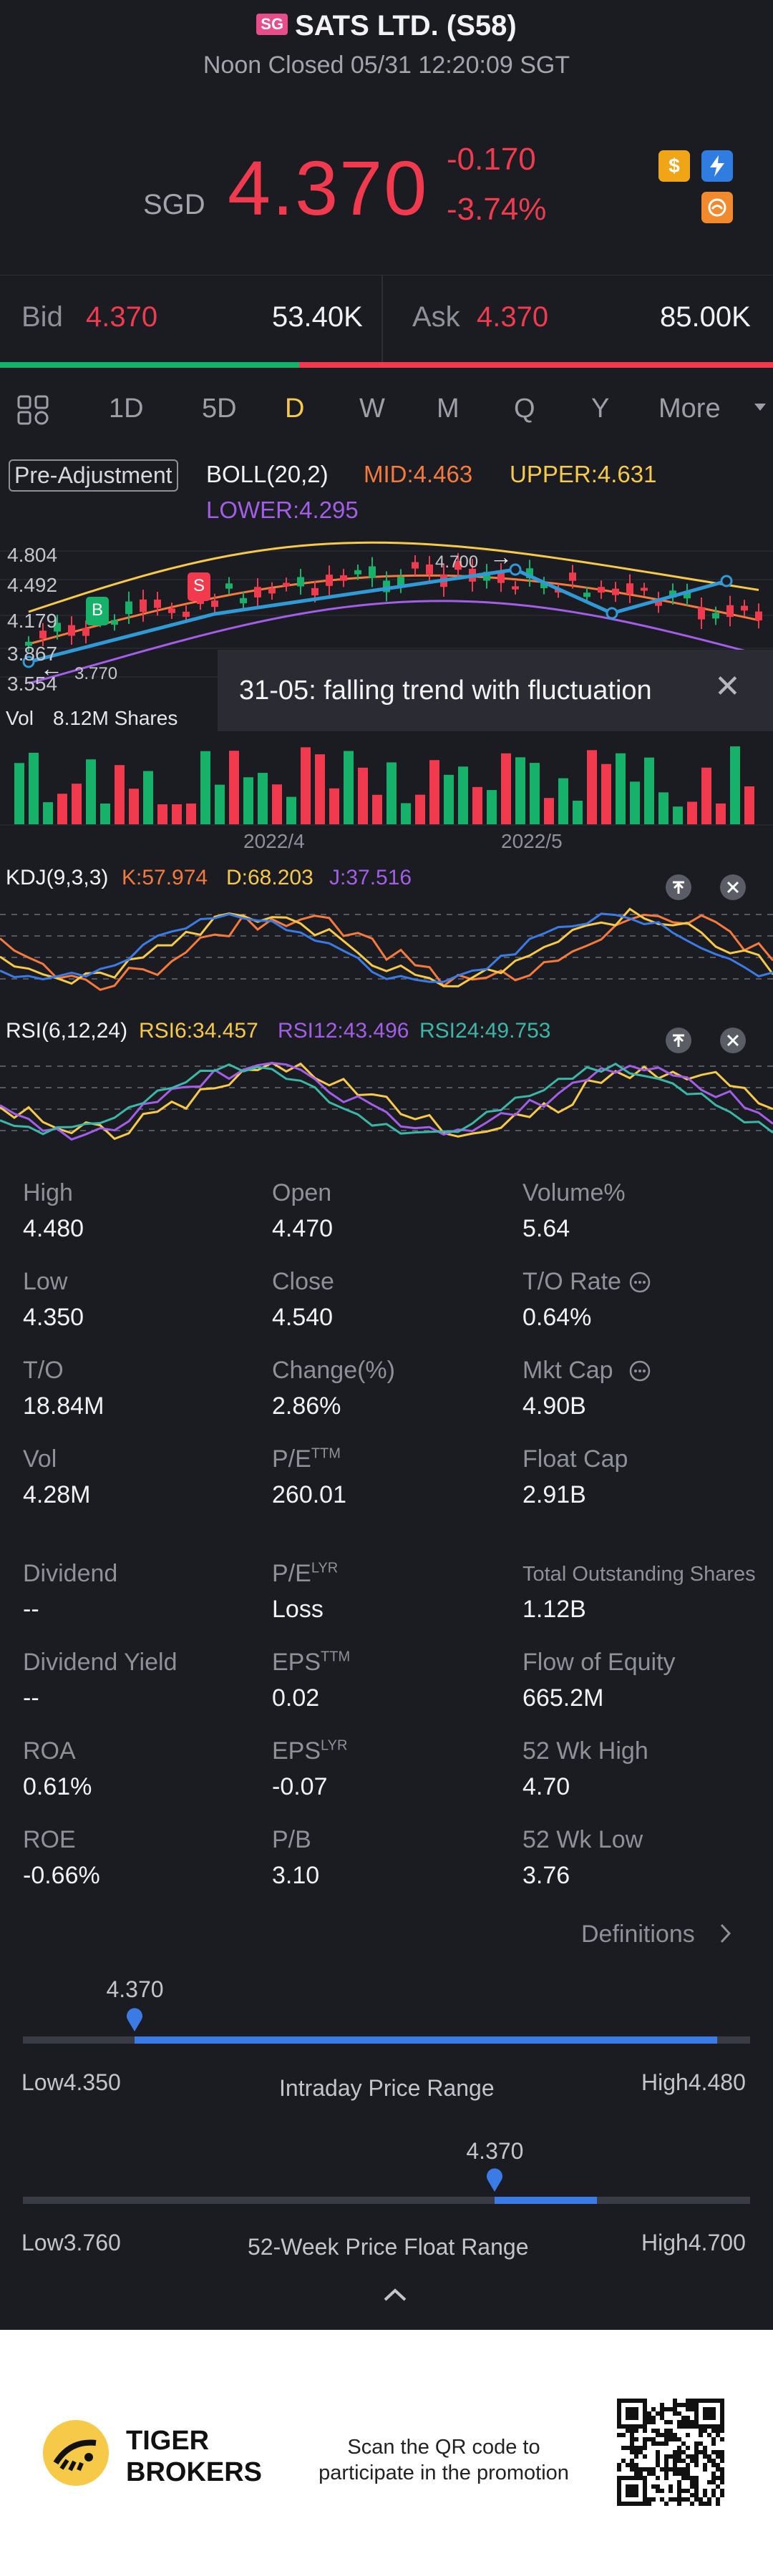  I want to click on boll-label: BOLL(20,2), so click(267, 474).